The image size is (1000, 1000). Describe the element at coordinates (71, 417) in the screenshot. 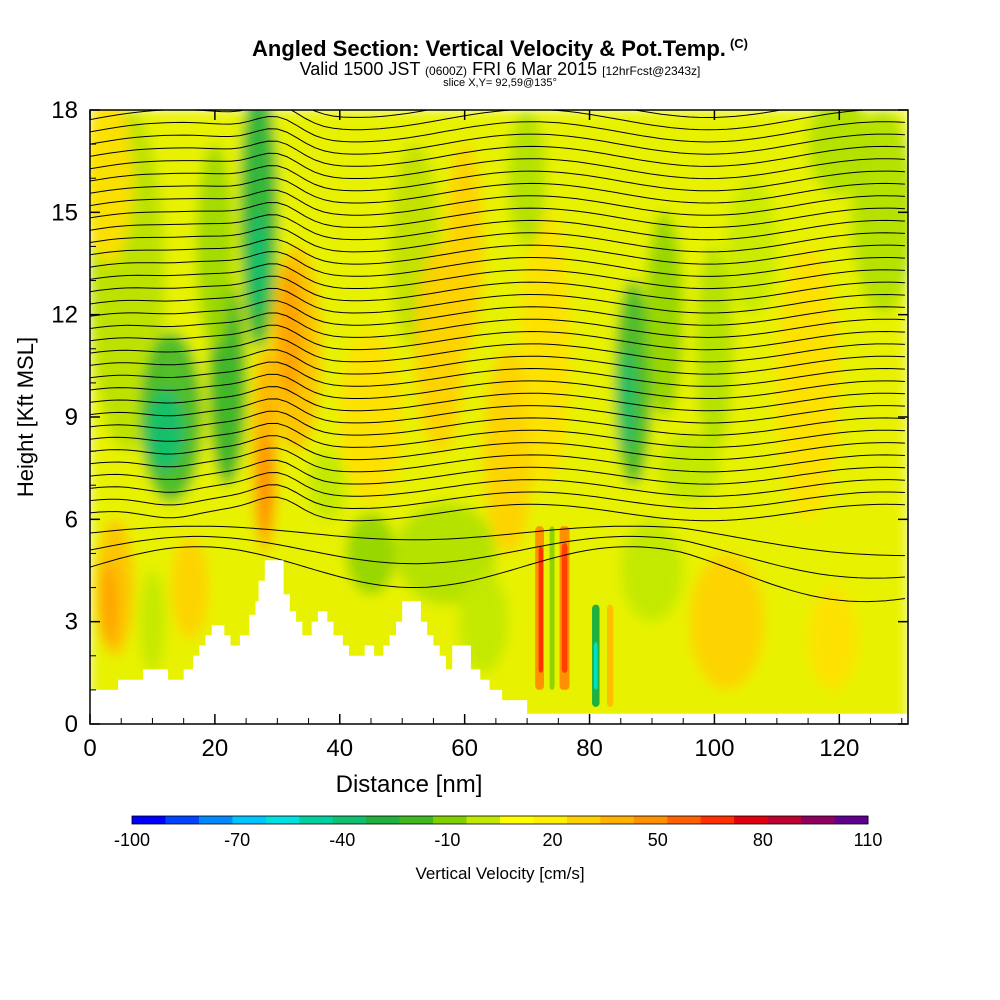

I see `y-tick-label: 9` at that location.